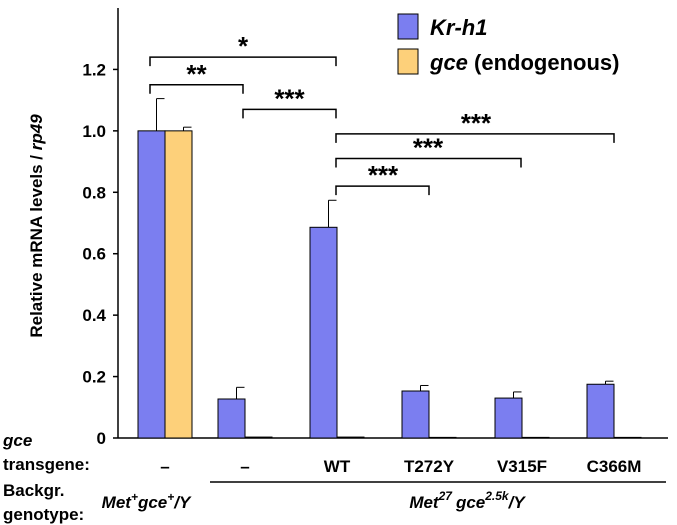 This screenshot has width=677, height=525. Describe the element at coordinates (508, 44) in the screenshot. I see `legend: Kr-h1 gce (endogenous)` at that location.